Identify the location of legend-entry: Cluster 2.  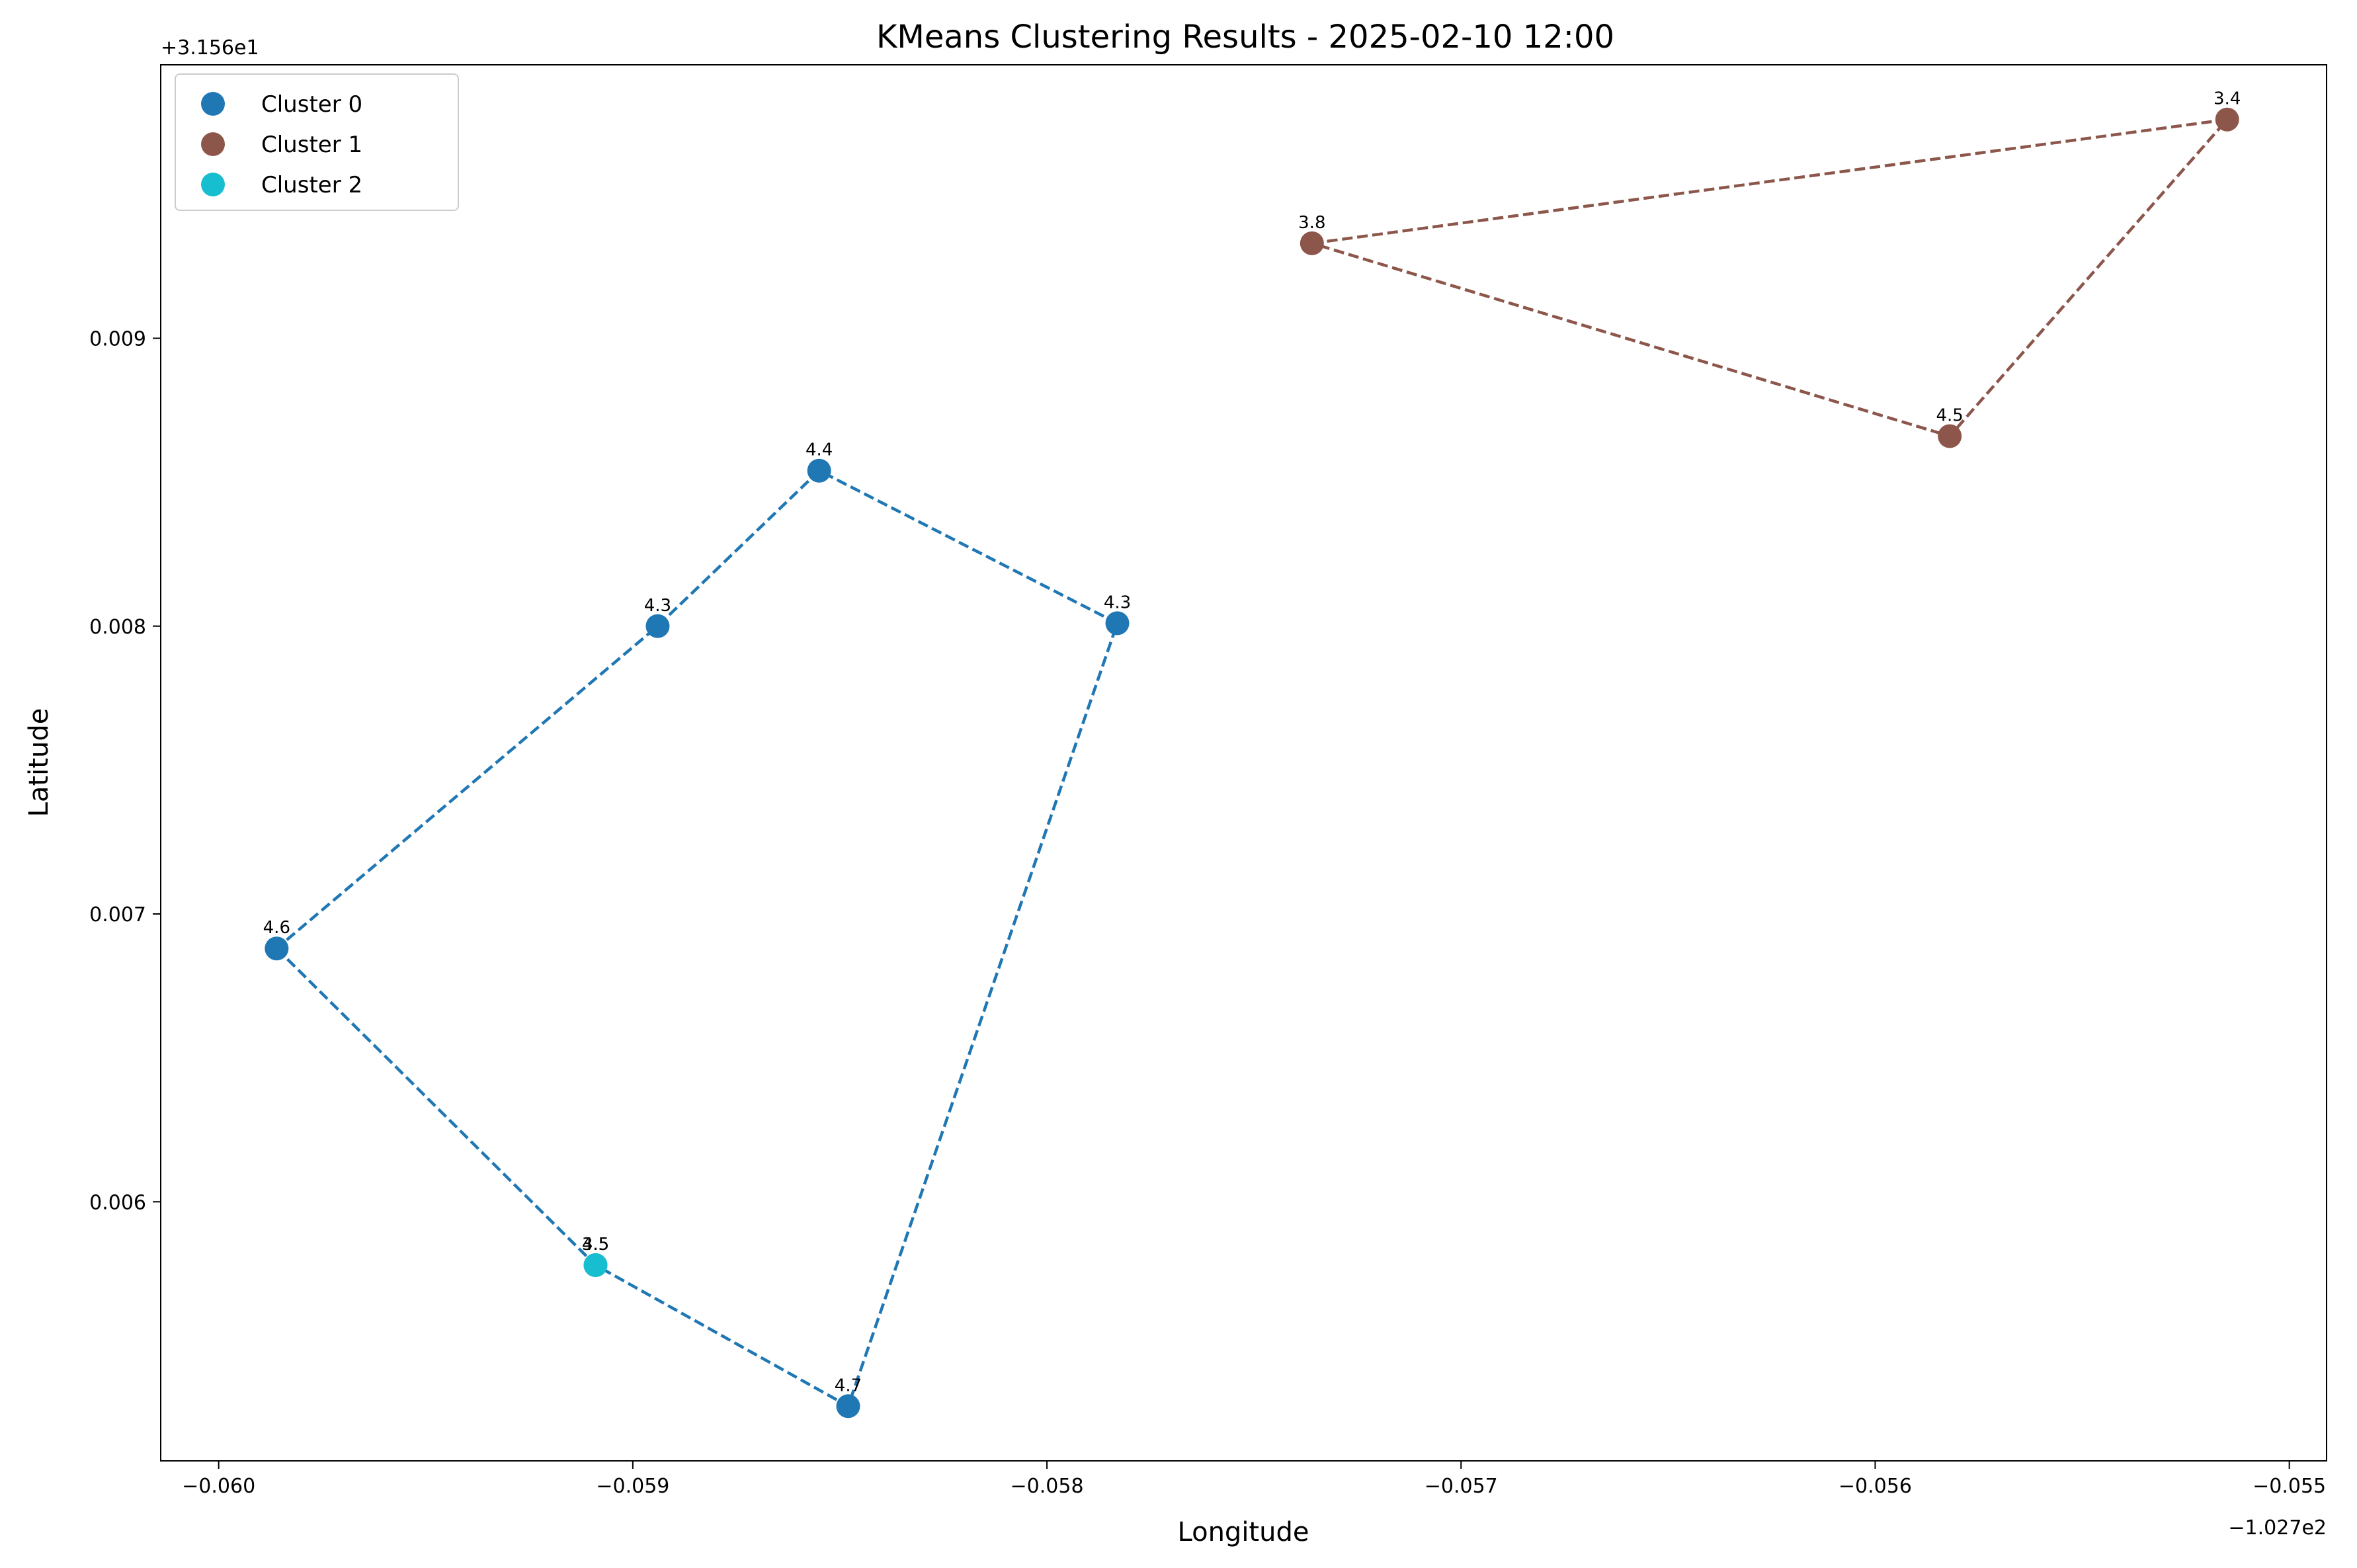
(311, 185).